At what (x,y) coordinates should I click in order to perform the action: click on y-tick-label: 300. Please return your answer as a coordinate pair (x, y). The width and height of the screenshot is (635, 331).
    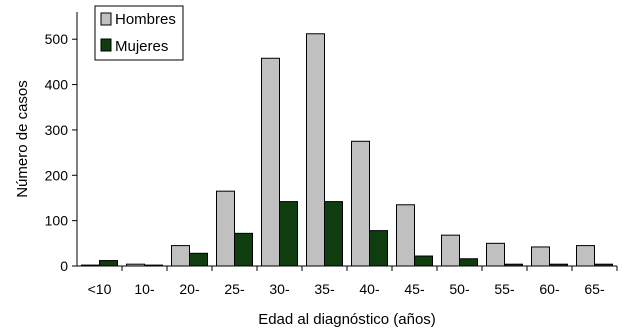
    Looking at the image, I should click on (57, 130).